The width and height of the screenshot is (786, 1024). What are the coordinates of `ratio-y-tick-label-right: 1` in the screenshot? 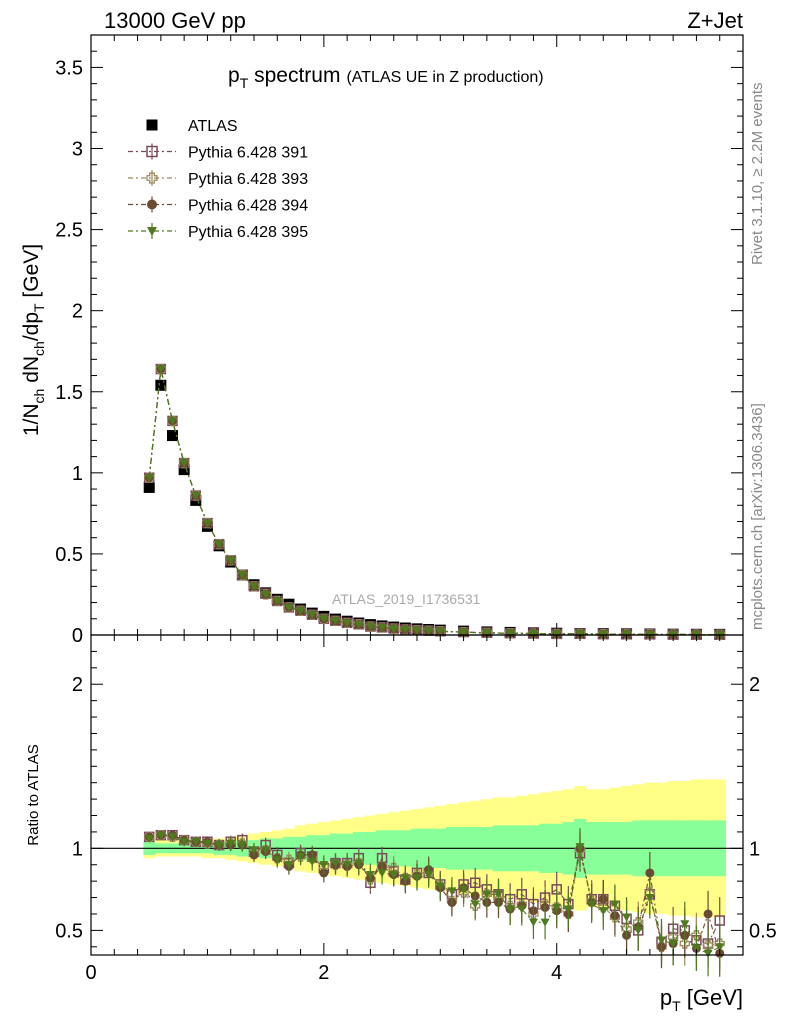 It's located at (754, 849).